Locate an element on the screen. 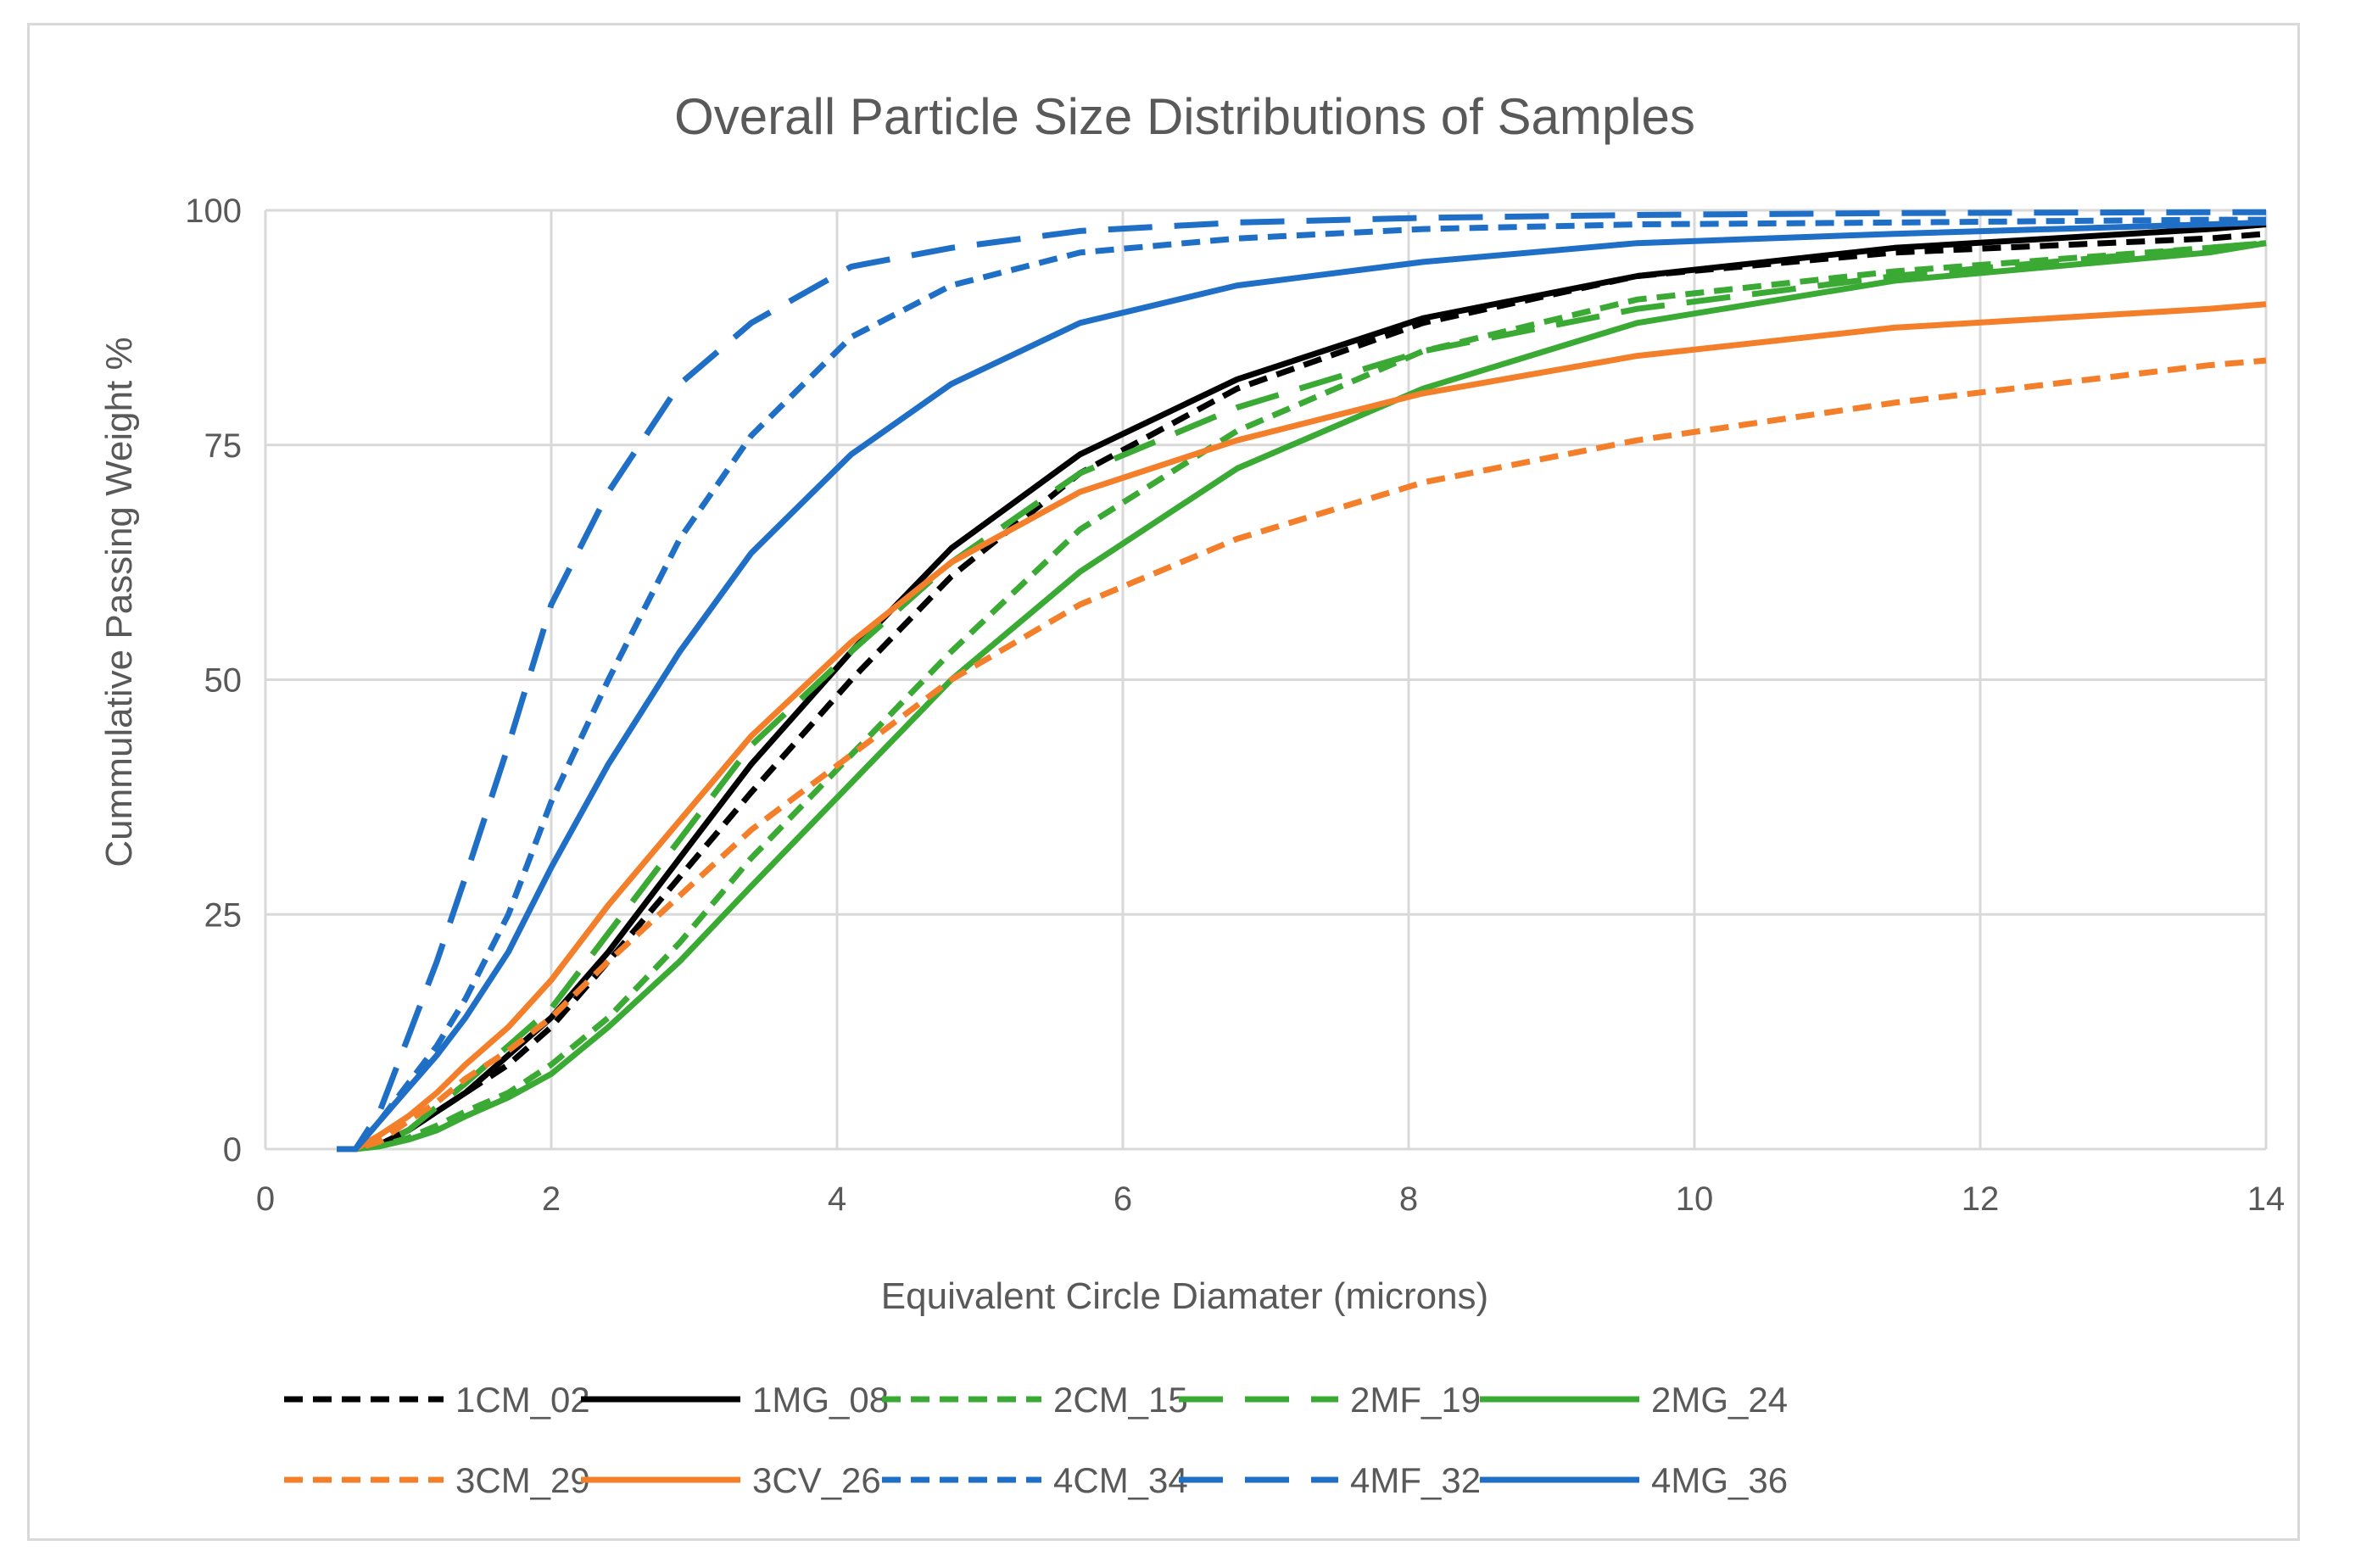  x-axis-label: Equivalent Circle Diamater (microns) is located at coordinates (1184, 1296).